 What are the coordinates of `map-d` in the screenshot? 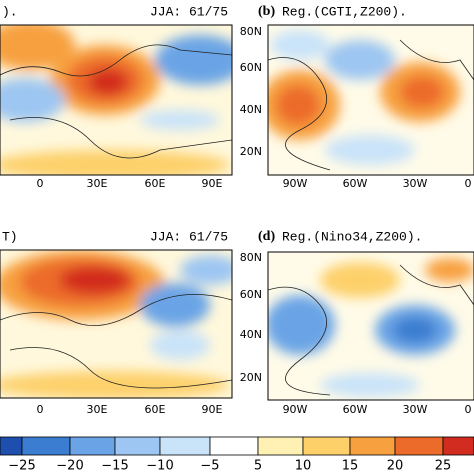 It's located at (371, 326).